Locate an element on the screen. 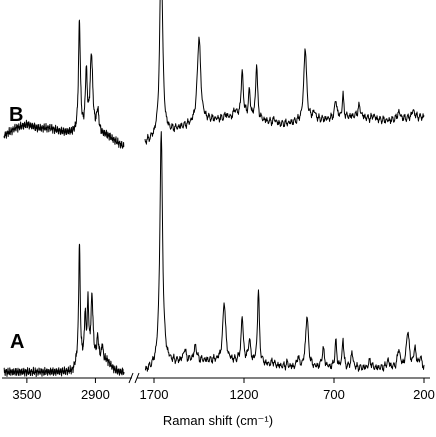 The height and width of the screenshot is (437, 436). x-axis: 3500 2900 1700 1200 700 200 is located at coordinates (218, 387).